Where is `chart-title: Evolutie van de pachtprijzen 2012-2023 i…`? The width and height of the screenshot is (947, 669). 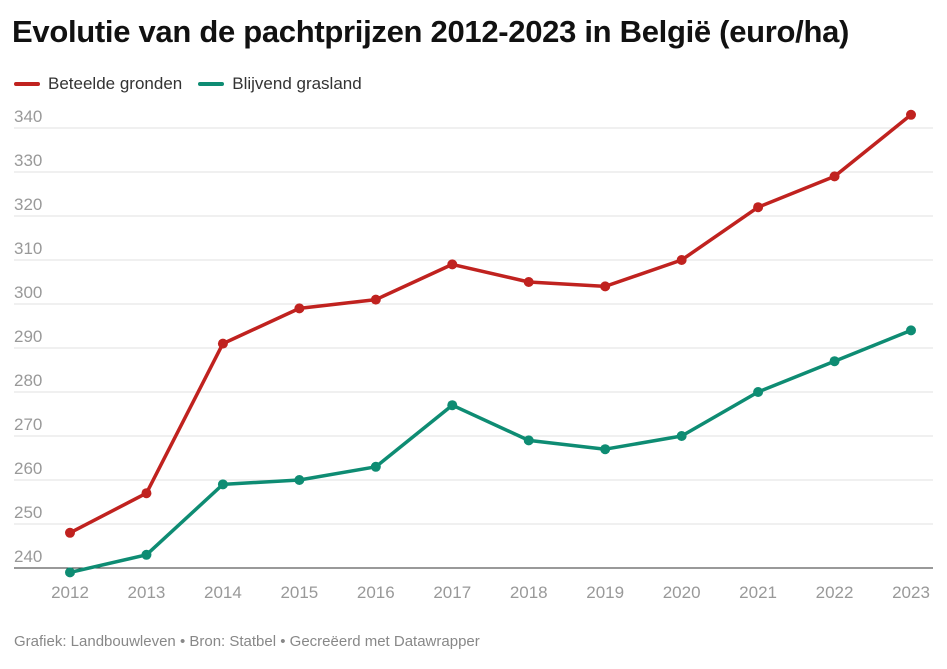
chart-title: Evolutie van de pachtprijzen 2012-2023 i… is located at coordinates (431, 31).